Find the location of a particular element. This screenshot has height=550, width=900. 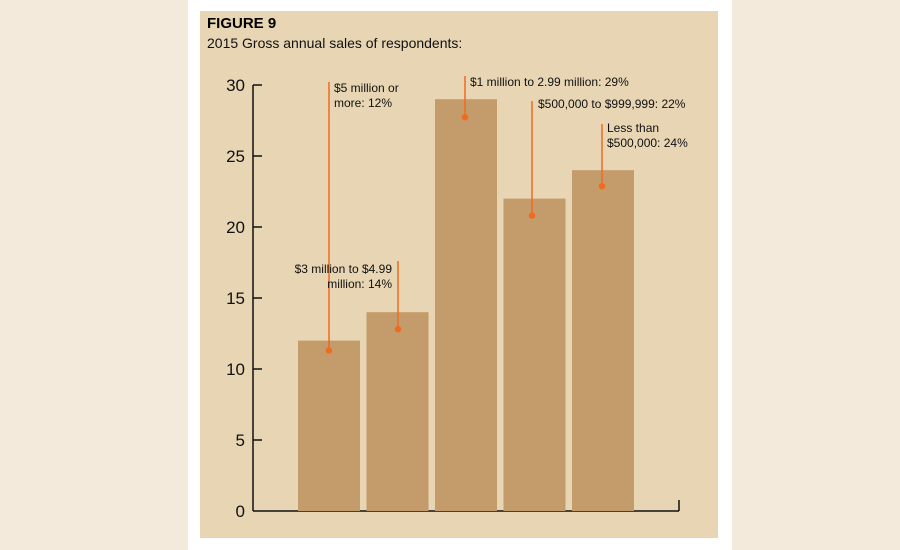

data-label: $500,000: 24% is located at coordinates (647, 143).